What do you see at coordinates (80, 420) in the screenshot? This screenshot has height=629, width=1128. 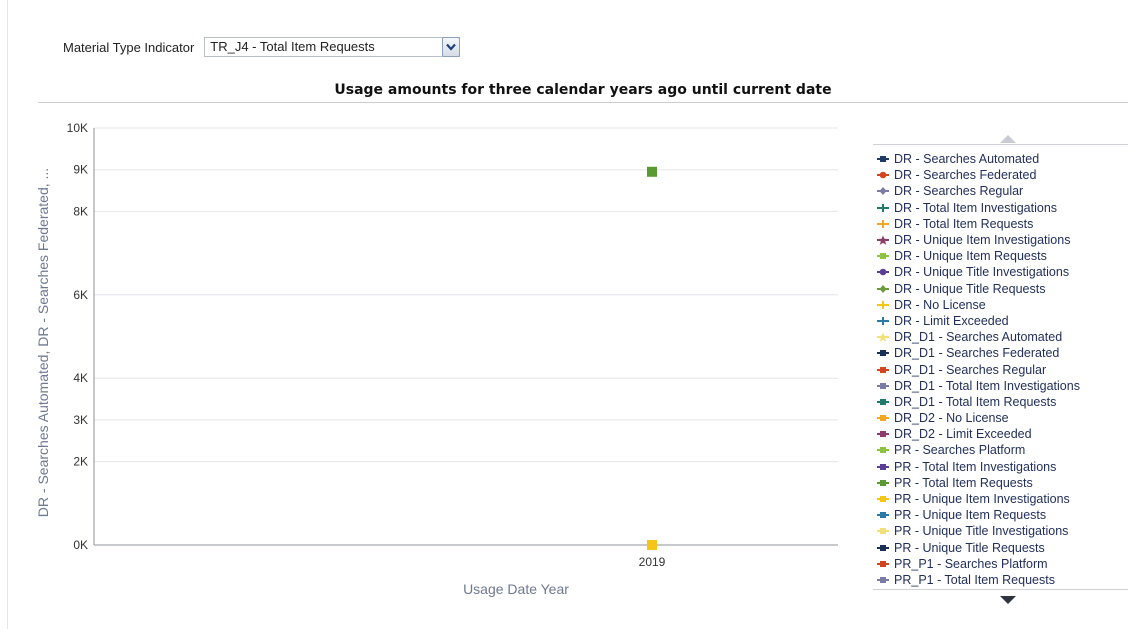 I see `y-tick-label: 3K` at bounding box center [80, 420].